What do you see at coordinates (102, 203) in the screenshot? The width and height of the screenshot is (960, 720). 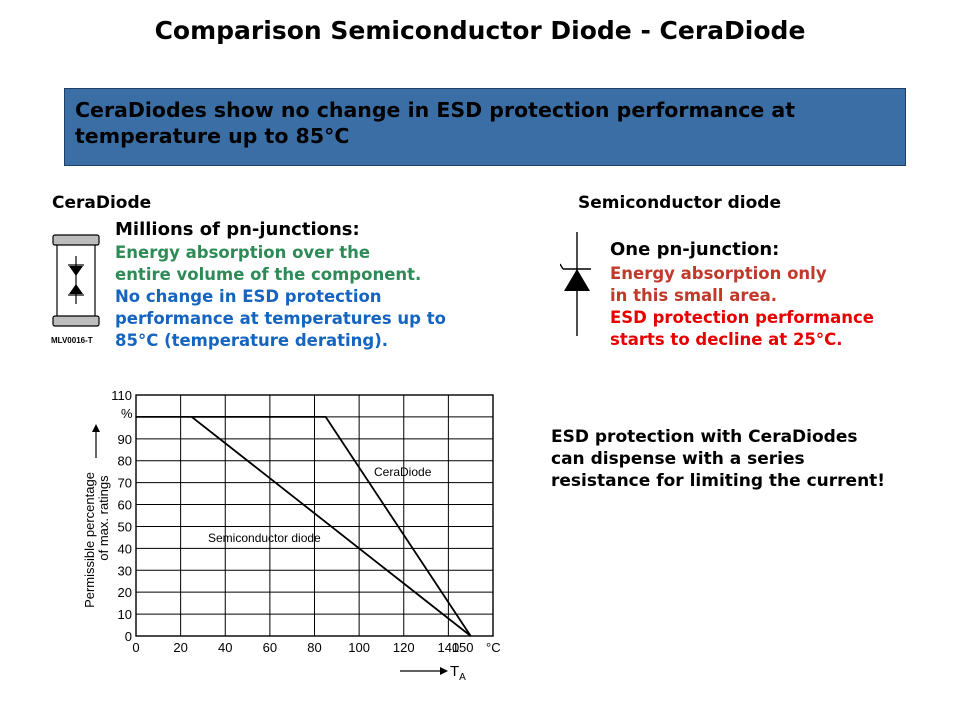 I see `ceradiode-label: CeraDiode` at bounding box center [102, 203].